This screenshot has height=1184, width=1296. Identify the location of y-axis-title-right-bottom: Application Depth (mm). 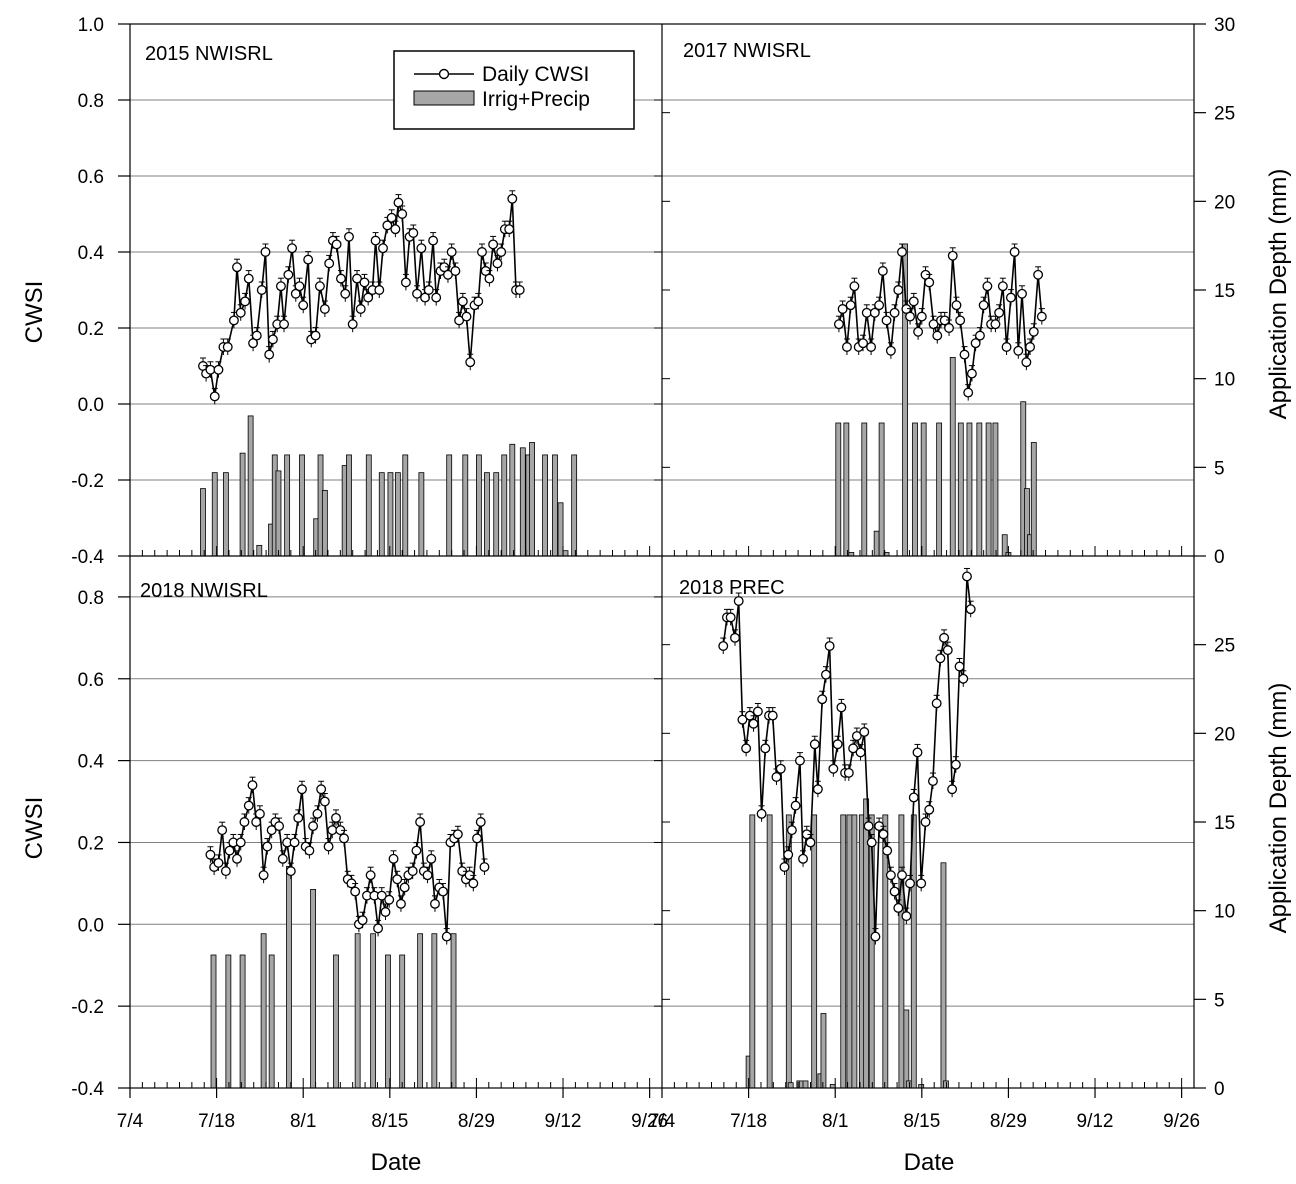
(1278, 808).